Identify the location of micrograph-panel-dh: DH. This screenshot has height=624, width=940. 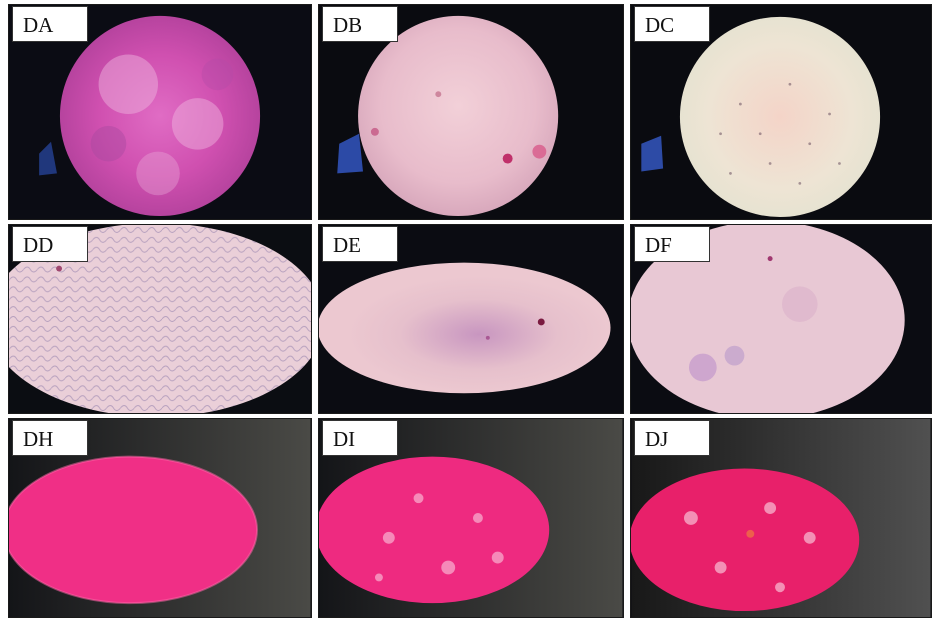
(160, 518).